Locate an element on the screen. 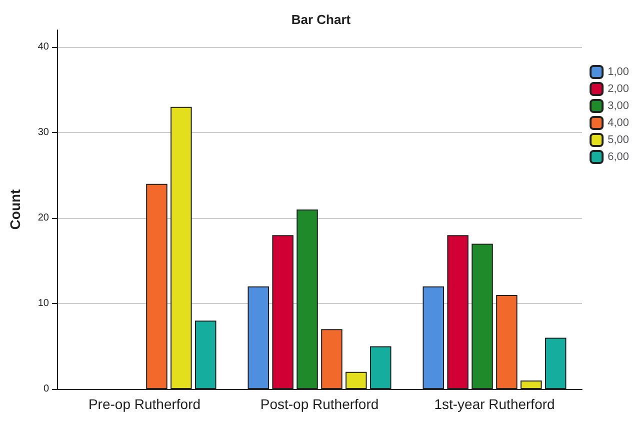 This screenshot has width=642, height=439. legend-label: 5,00 is located at coordinates (619, 140).